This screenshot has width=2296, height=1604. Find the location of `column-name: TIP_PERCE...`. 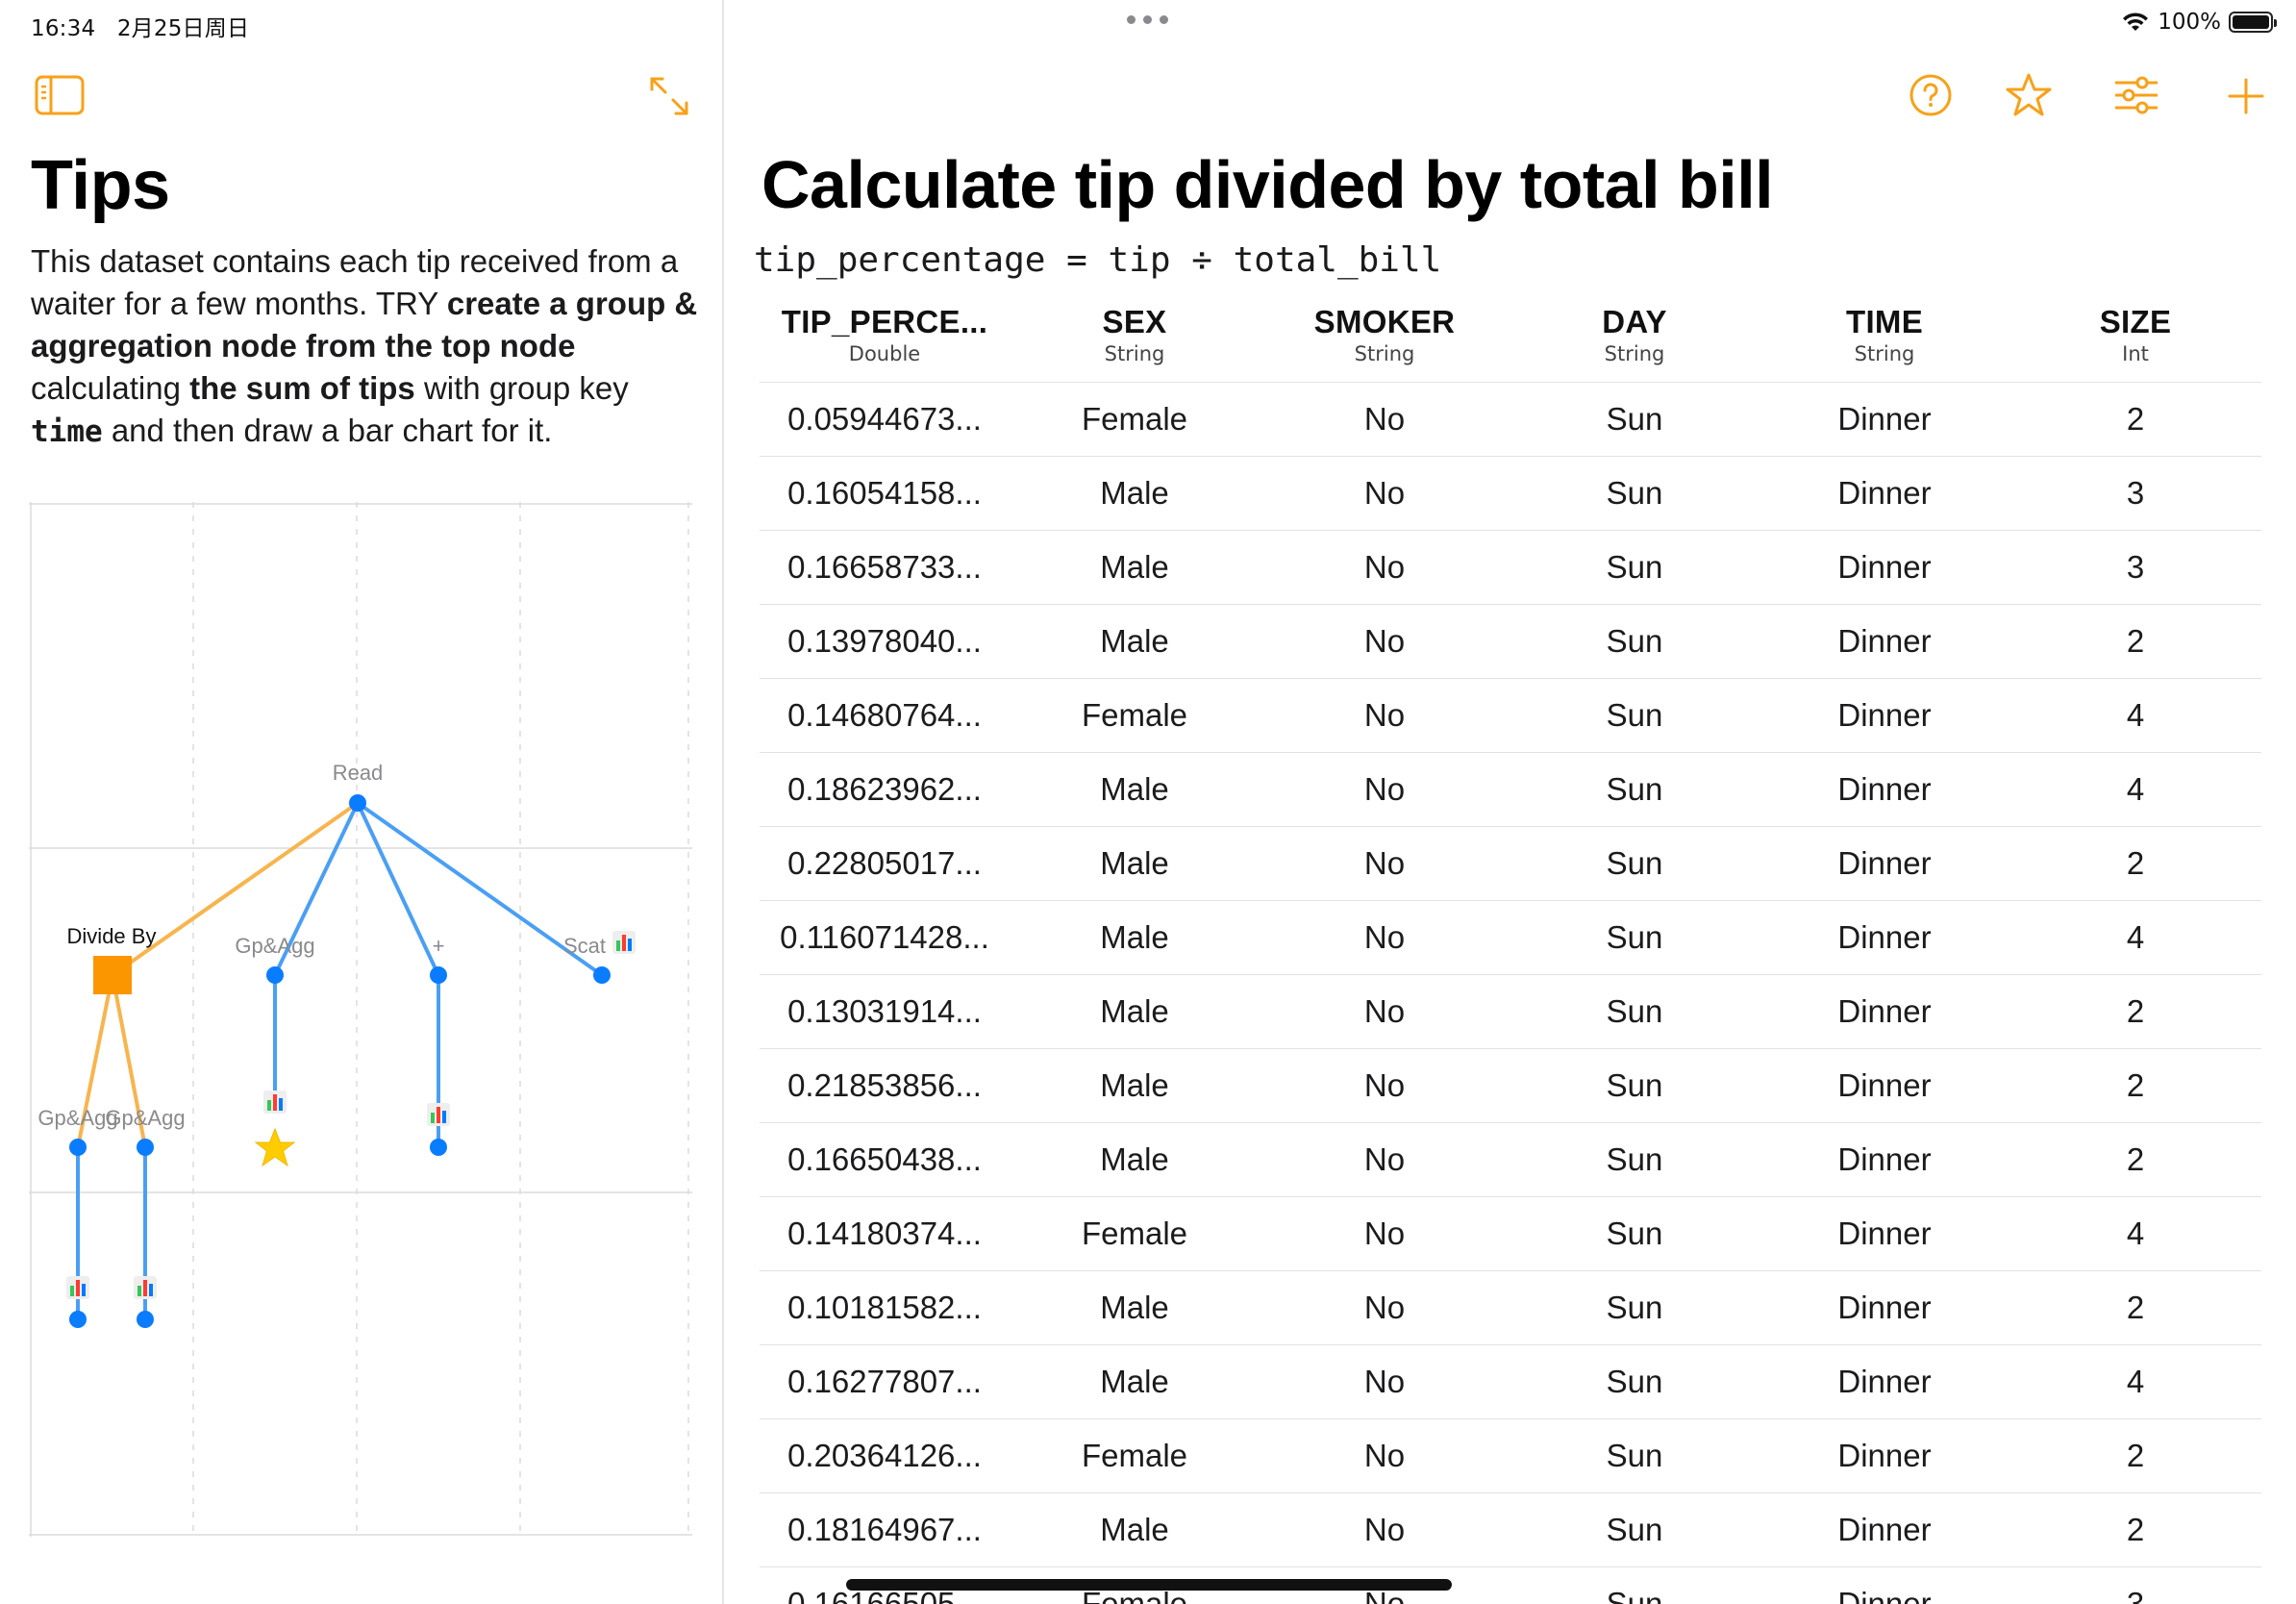

column-name: TIP_PERCE... is located at coordinates (884, 321).